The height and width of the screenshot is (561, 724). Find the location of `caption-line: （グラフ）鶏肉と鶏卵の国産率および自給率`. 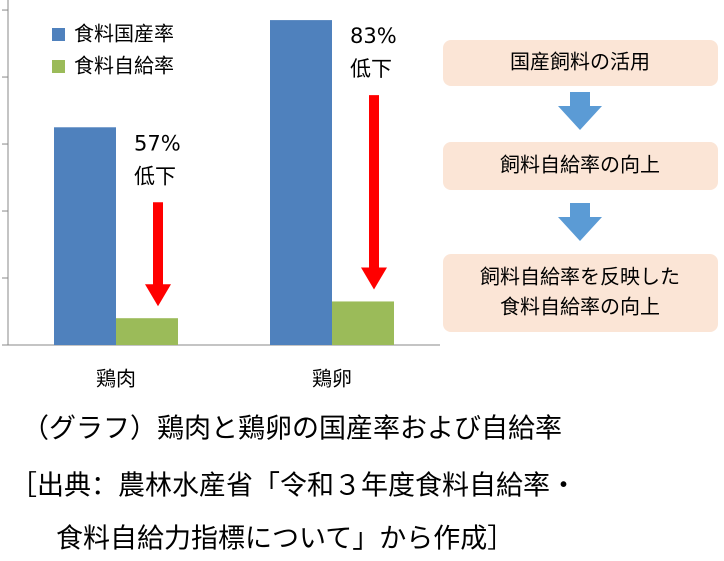

caption-line: （グラフ）鶏肉と鶏卵の国産率および自給率 is located at coordinates (292, 429).